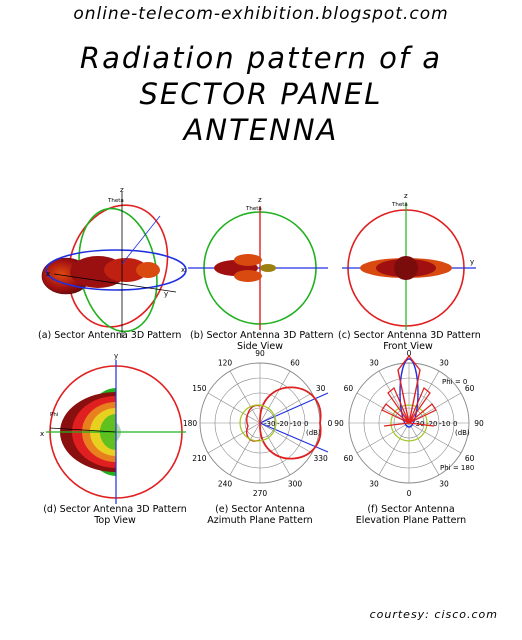 This screenshot has width=522, height=640. What do you see at coordinates (260, 493) in the screenshot?
I see `e-angle-label-6: 270` at bounding box center [260, 493].